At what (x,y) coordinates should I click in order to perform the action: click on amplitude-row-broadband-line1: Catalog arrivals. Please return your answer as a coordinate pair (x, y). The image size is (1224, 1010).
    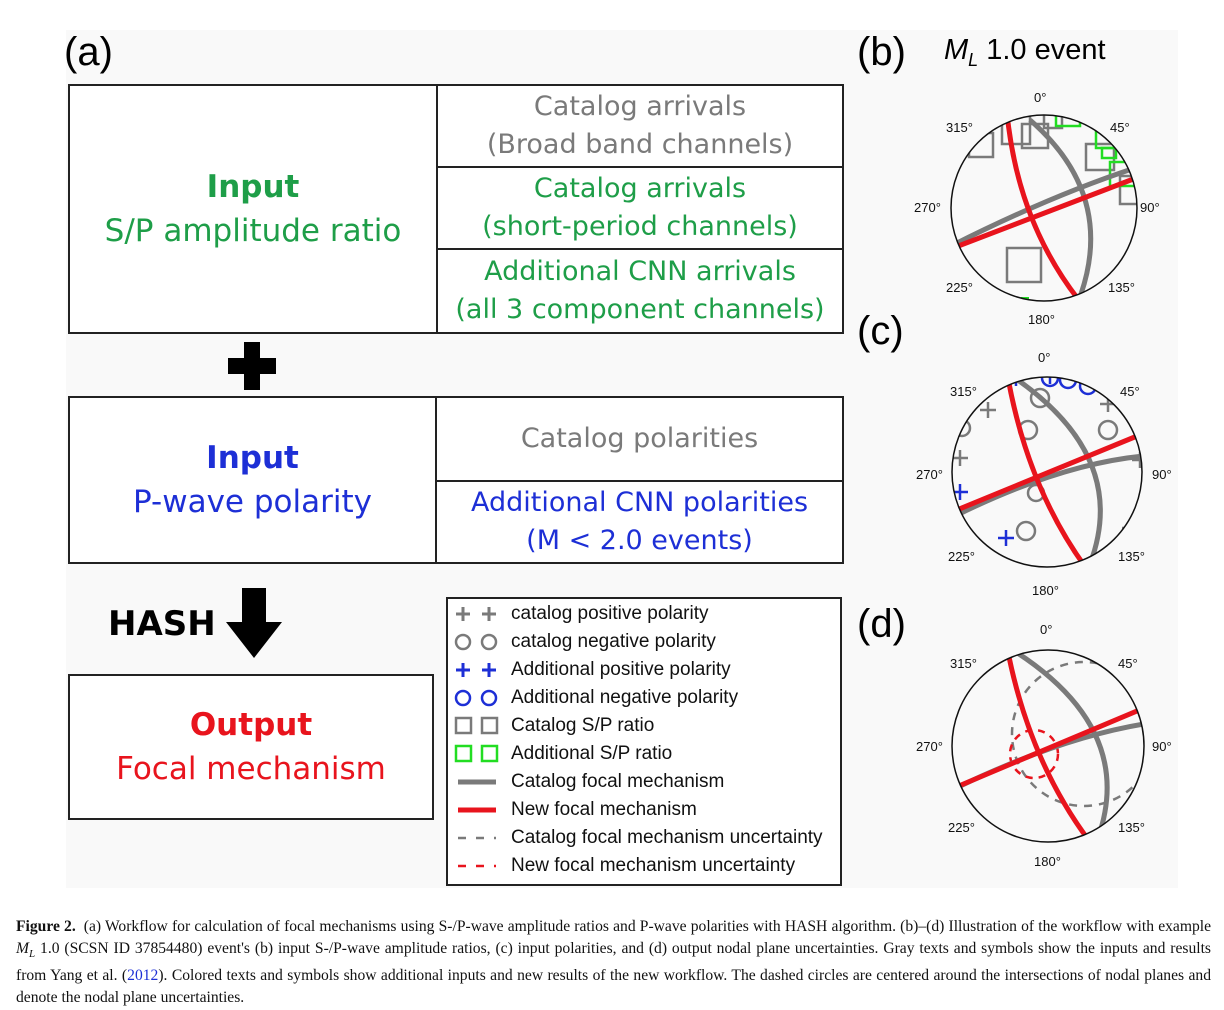
    Looking at the image, I should click on (640, 106).